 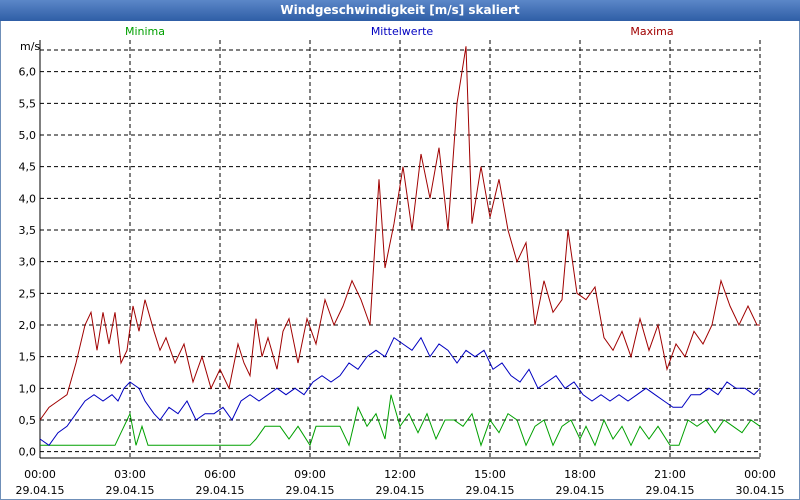 What do you see at coordinates (28, 388) in the screenshot?
I see `y-tick-label: 1,0` at bounding box center [28, 388].